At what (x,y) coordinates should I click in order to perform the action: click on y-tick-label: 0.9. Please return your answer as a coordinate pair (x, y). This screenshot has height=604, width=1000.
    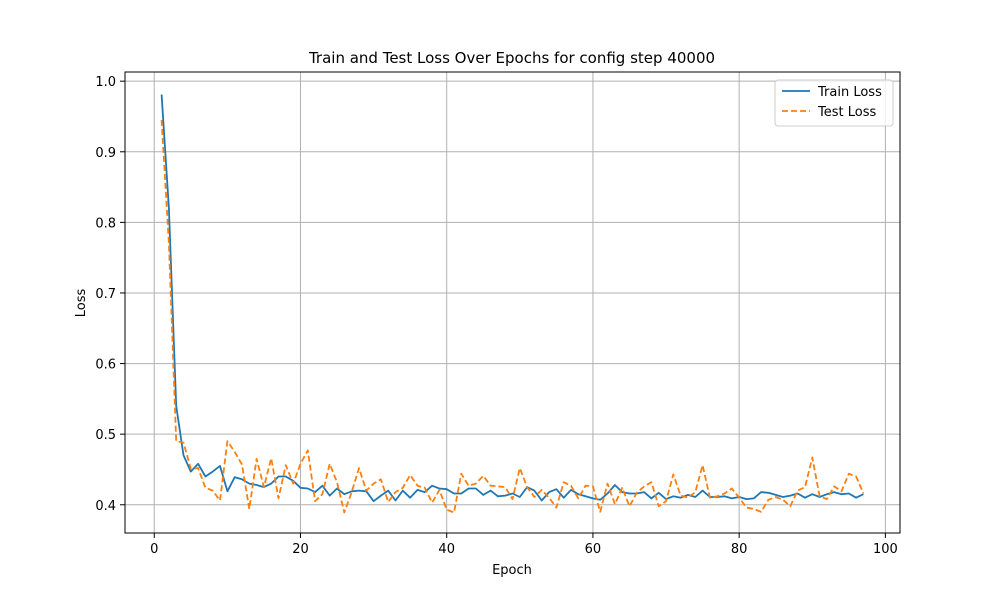
    Looking at the image, I should click on (105, 153).